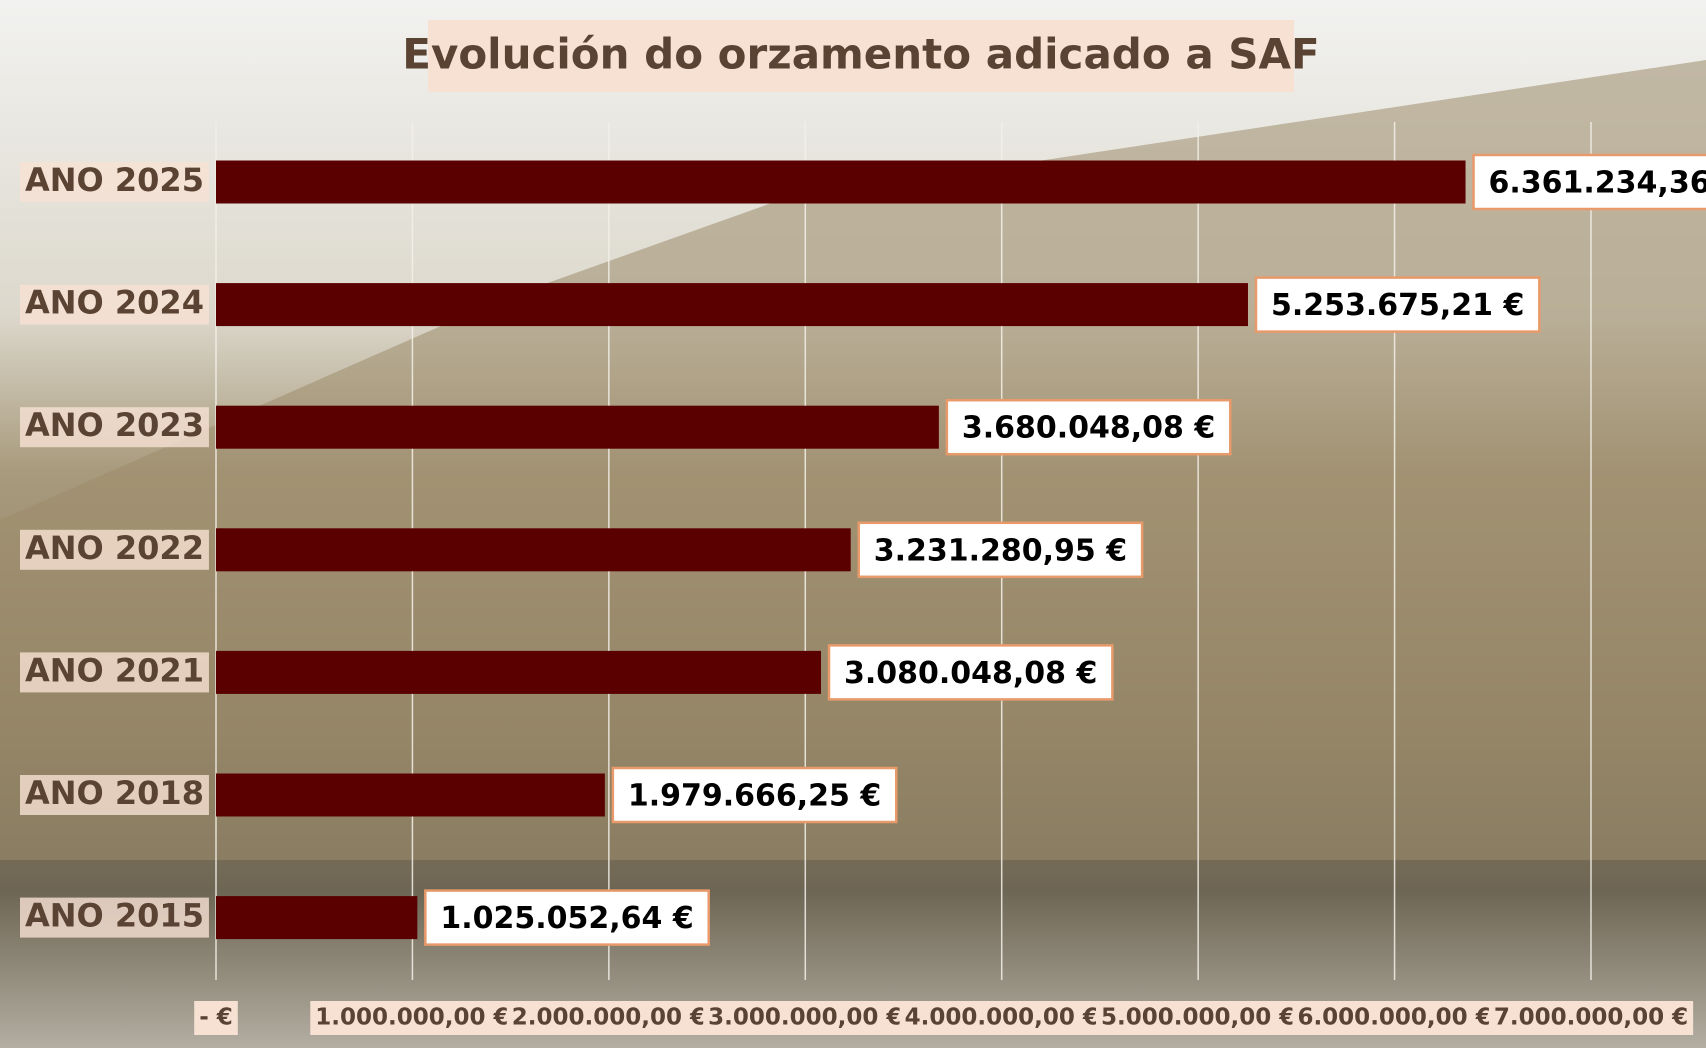  Describe the element at coordinates (114, 425) in the screenshot. I see `y-tick-label: ANO 2023` at that location.